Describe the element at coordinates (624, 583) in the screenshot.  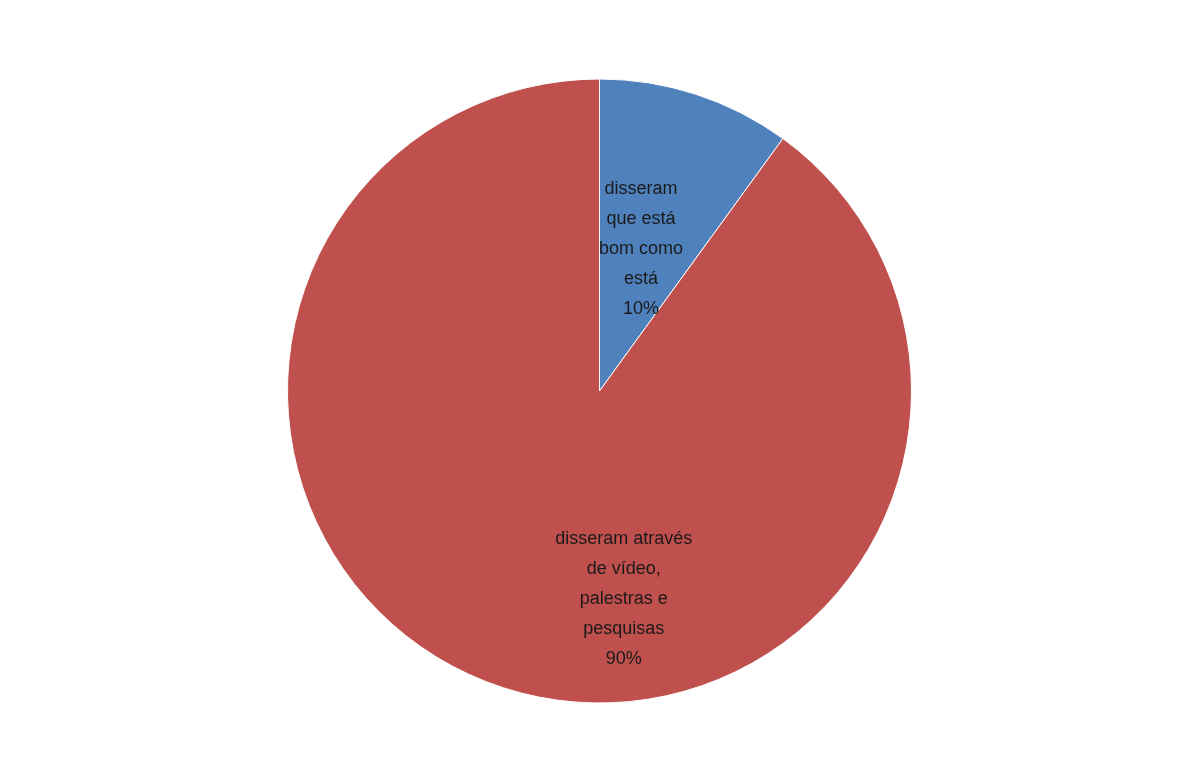
I see `slice-label: disseram através de vídeo, palestras e pesquisas` at that location.